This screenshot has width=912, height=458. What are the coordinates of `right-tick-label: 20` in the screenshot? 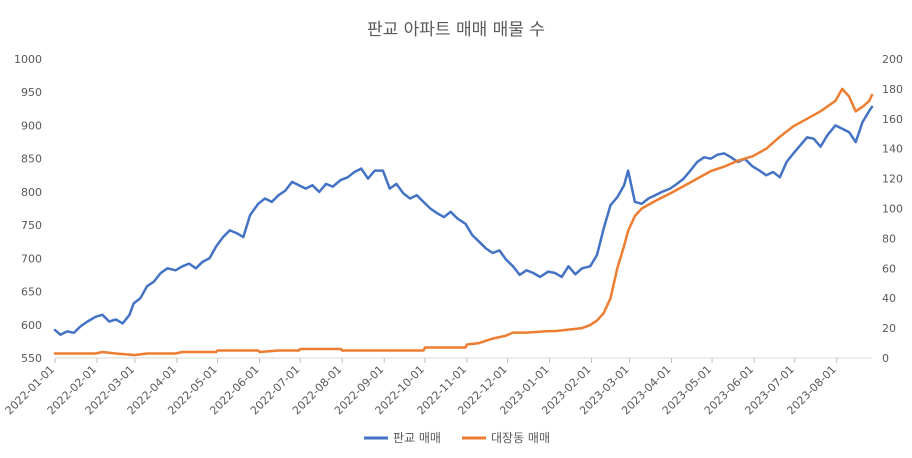 It's located at (889, 328).